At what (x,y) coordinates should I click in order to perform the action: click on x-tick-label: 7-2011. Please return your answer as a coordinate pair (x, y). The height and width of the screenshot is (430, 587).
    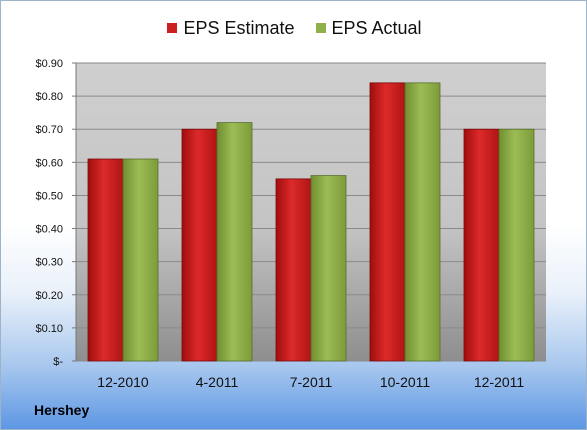
    Looking at the image, I should click on (311, 382).